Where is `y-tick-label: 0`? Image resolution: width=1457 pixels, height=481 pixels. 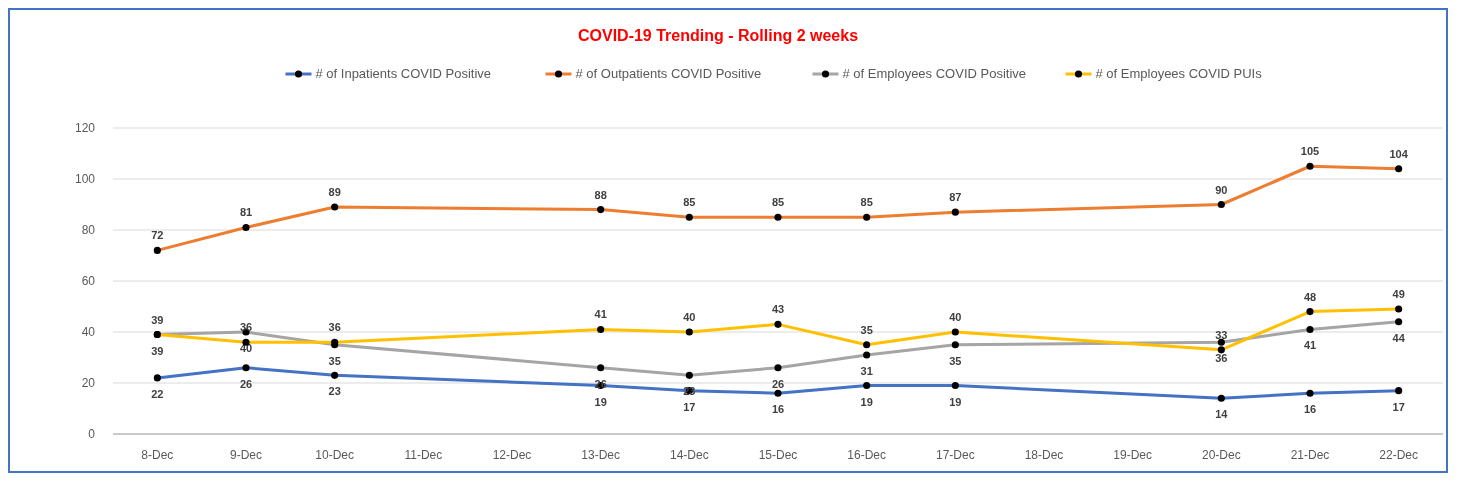 y-tick-label: 0 is located at coordinates (92, 434).